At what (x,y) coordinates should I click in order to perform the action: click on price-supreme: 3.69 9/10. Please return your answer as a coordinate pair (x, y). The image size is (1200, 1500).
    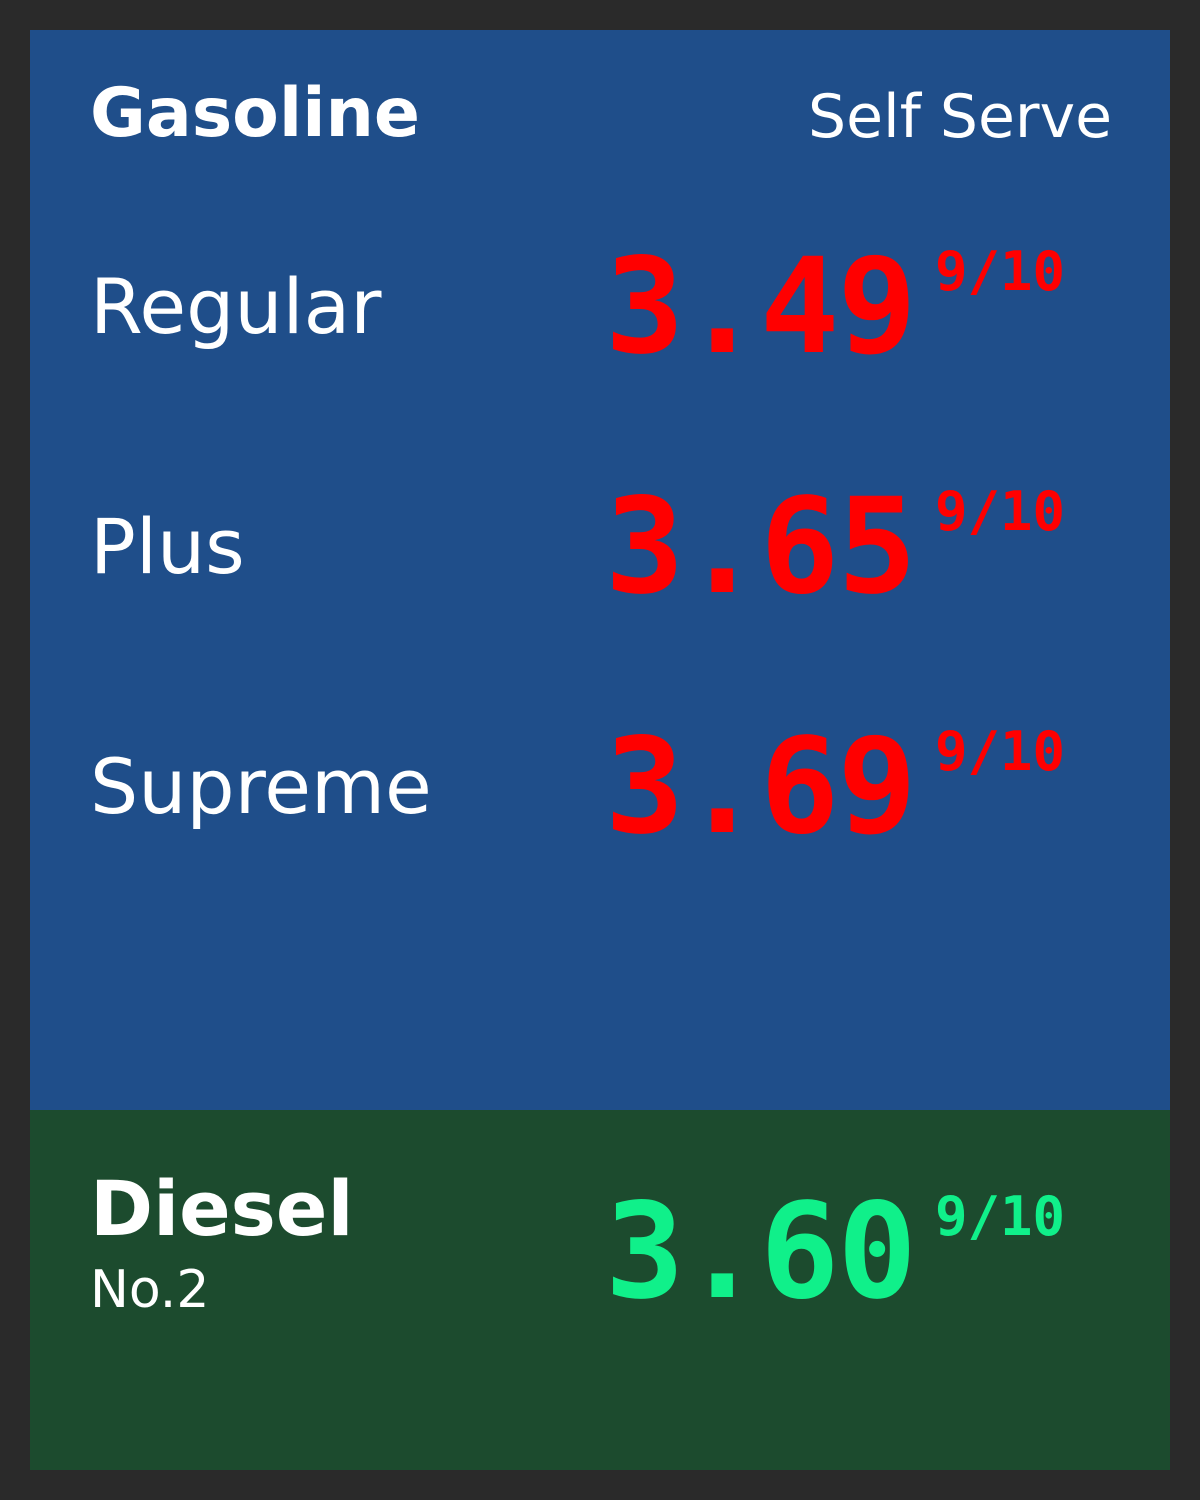
    Looking at the image, I should click on (835, 787).